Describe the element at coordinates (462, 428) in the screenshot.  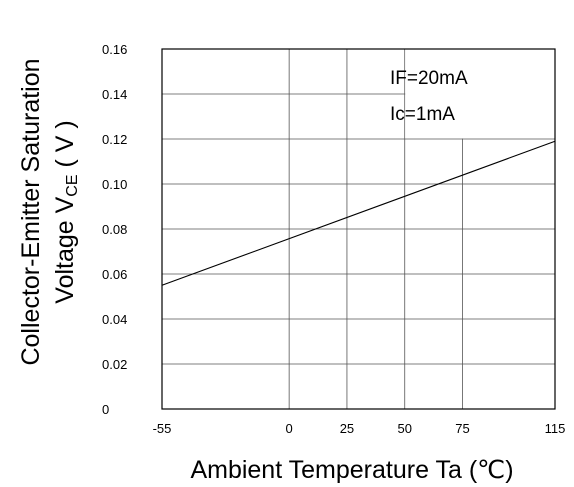
I see `x-tick-label: 75` at that location.